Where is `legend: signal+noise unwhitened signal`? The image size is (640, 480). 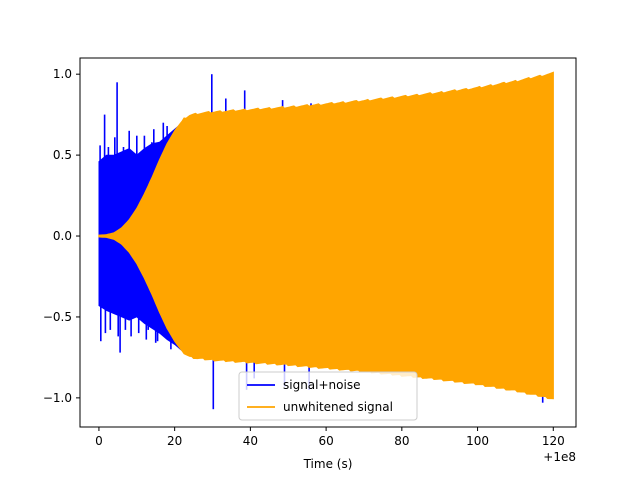 legend: signal+noise unwhitened signal is located at coordinates (328, 396).